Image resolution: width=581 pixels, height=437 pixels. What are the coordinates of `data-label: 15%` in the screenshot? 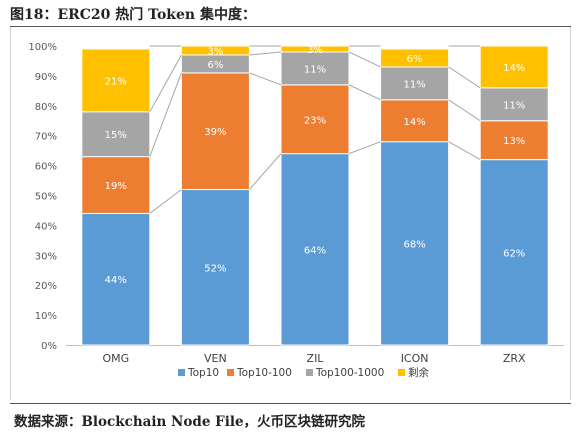 It's located at (116, 135).